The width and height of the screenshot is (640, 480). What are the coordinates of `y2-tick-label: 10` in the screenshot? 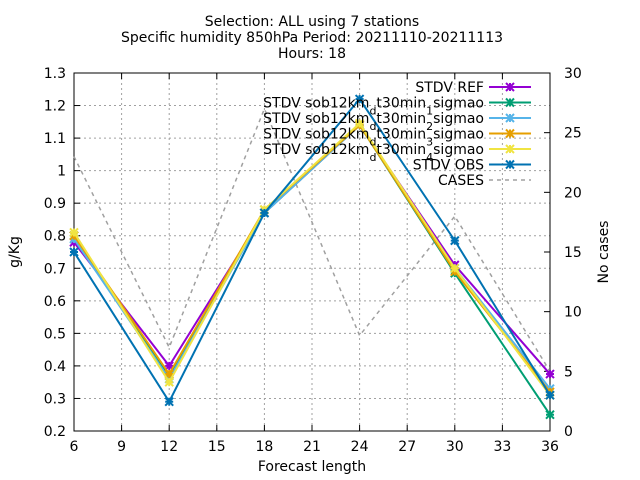 It's located at (573, 313).